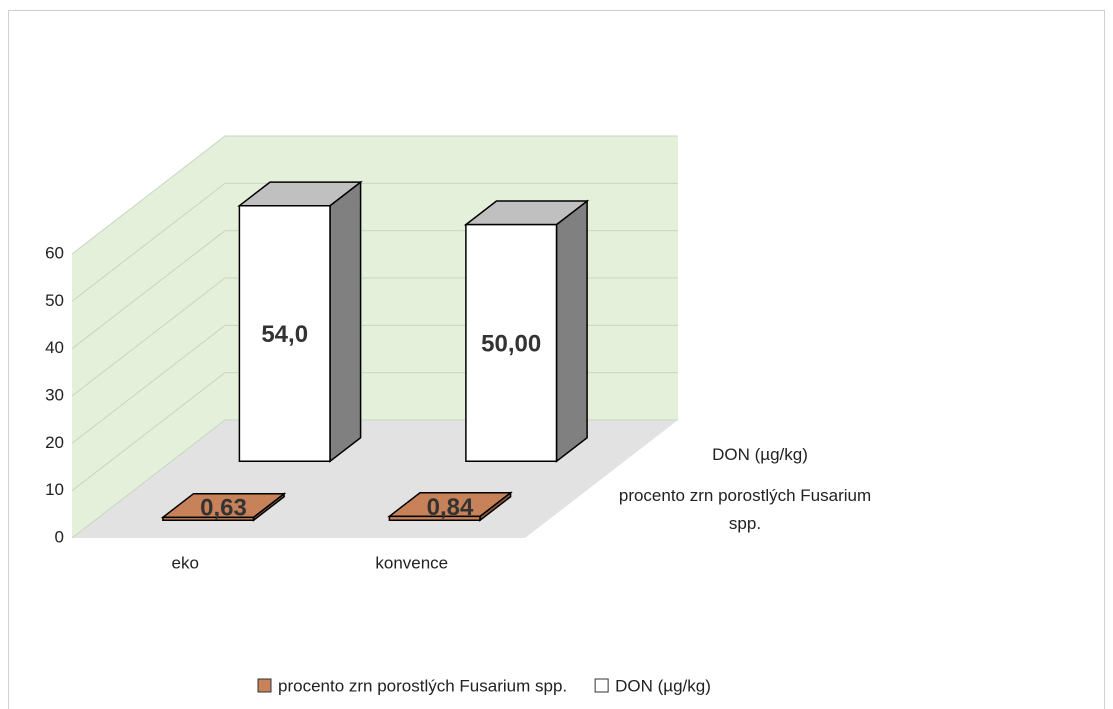 This screenshot has height=709, width=1113. Describe the element at coordinates (760, 454) in the screenshot. I see `depth-label: DON (µg/kg)` at that location.